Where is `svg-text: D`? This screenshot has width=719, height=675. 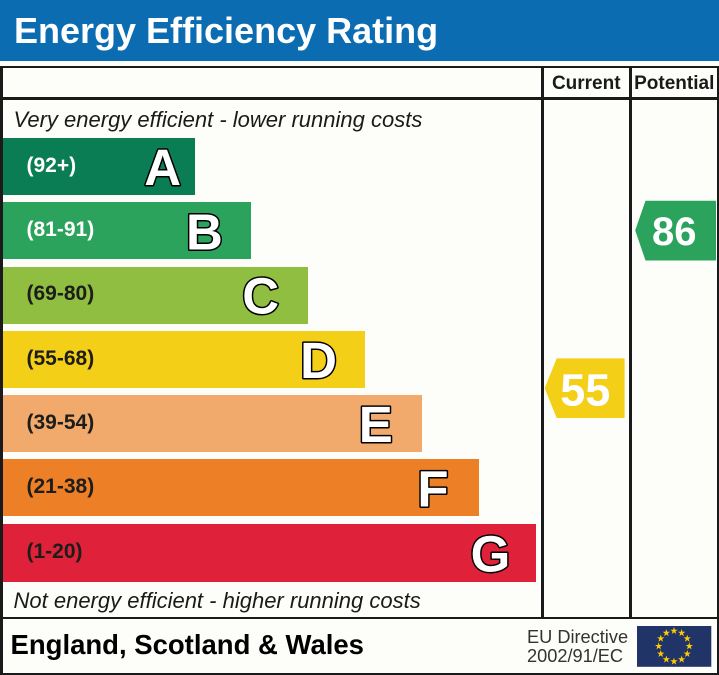
svg-text: D is located at coordinates (318, 360).